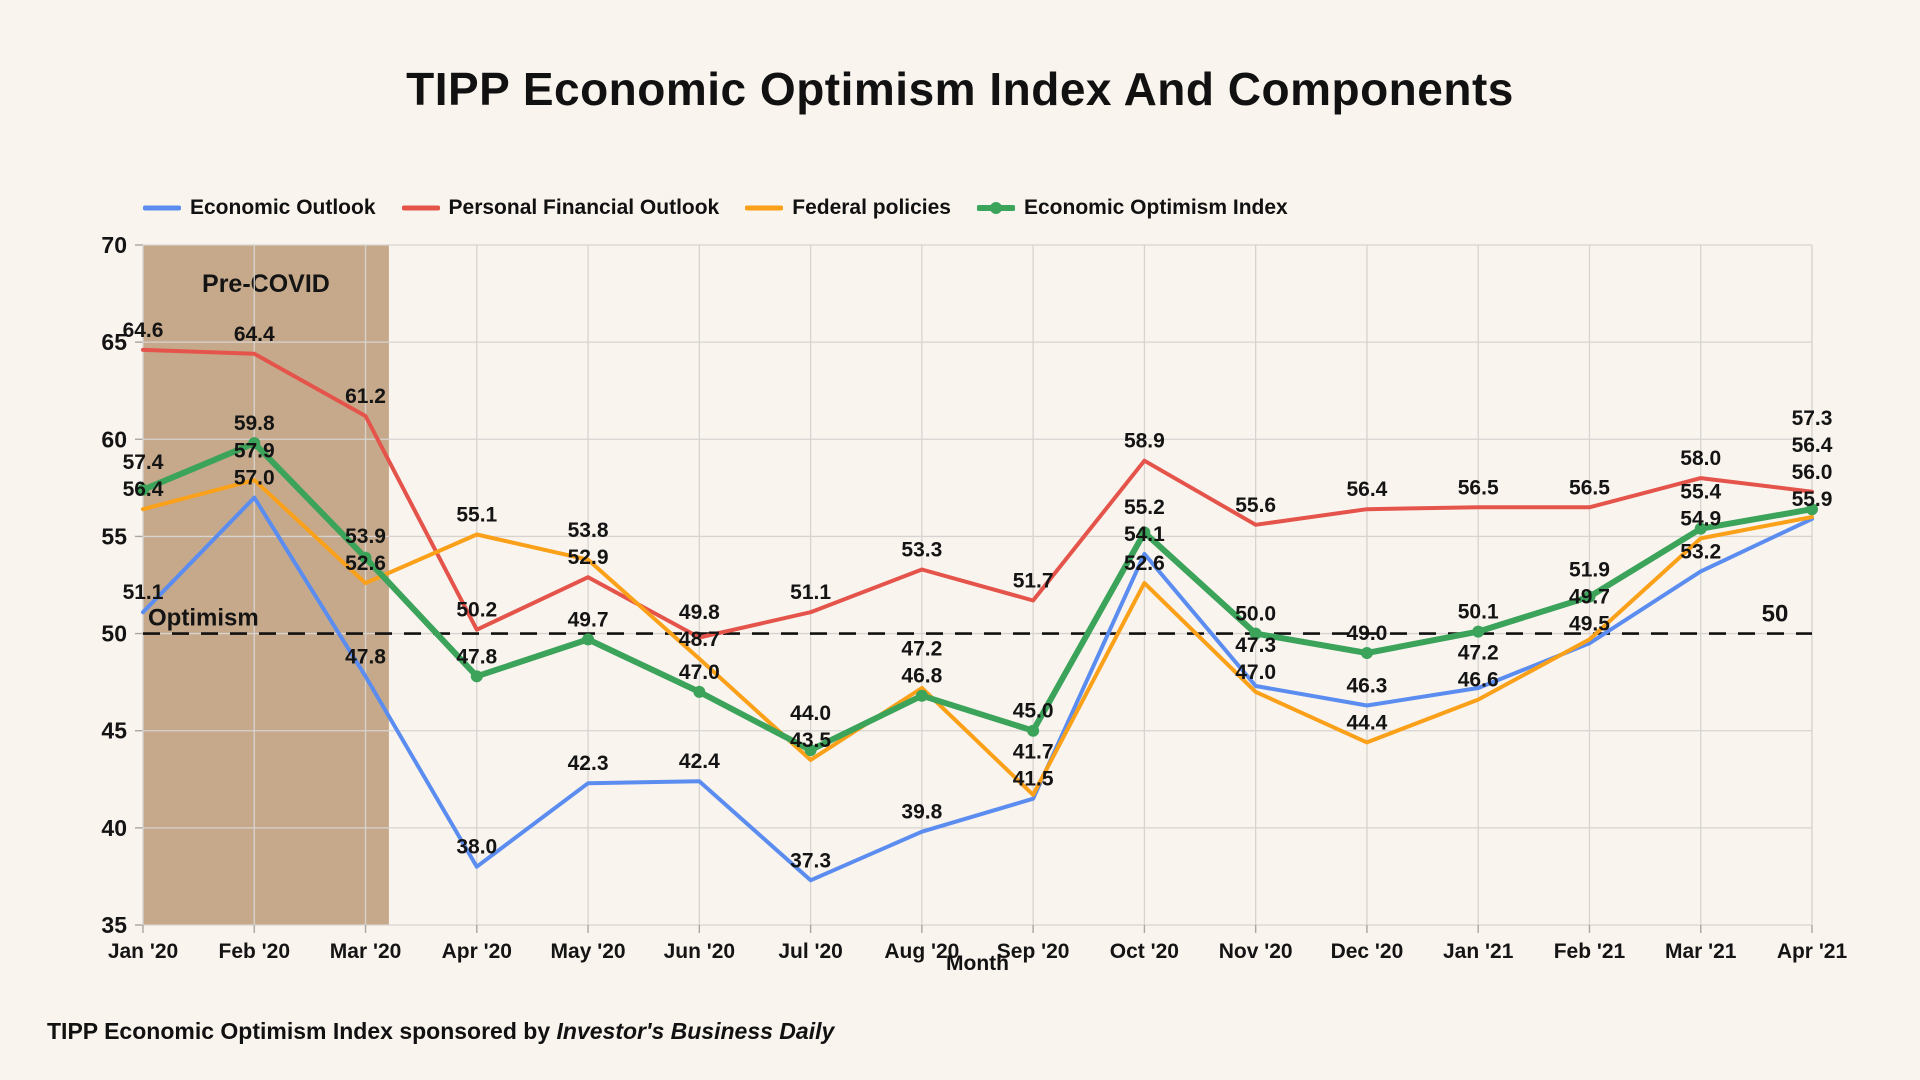  What do you see at coordinates (1700, 458) in the screenshot?
I see `data-label-personal-financial-outlook: 58.0` at bounding box center [1700, 458].